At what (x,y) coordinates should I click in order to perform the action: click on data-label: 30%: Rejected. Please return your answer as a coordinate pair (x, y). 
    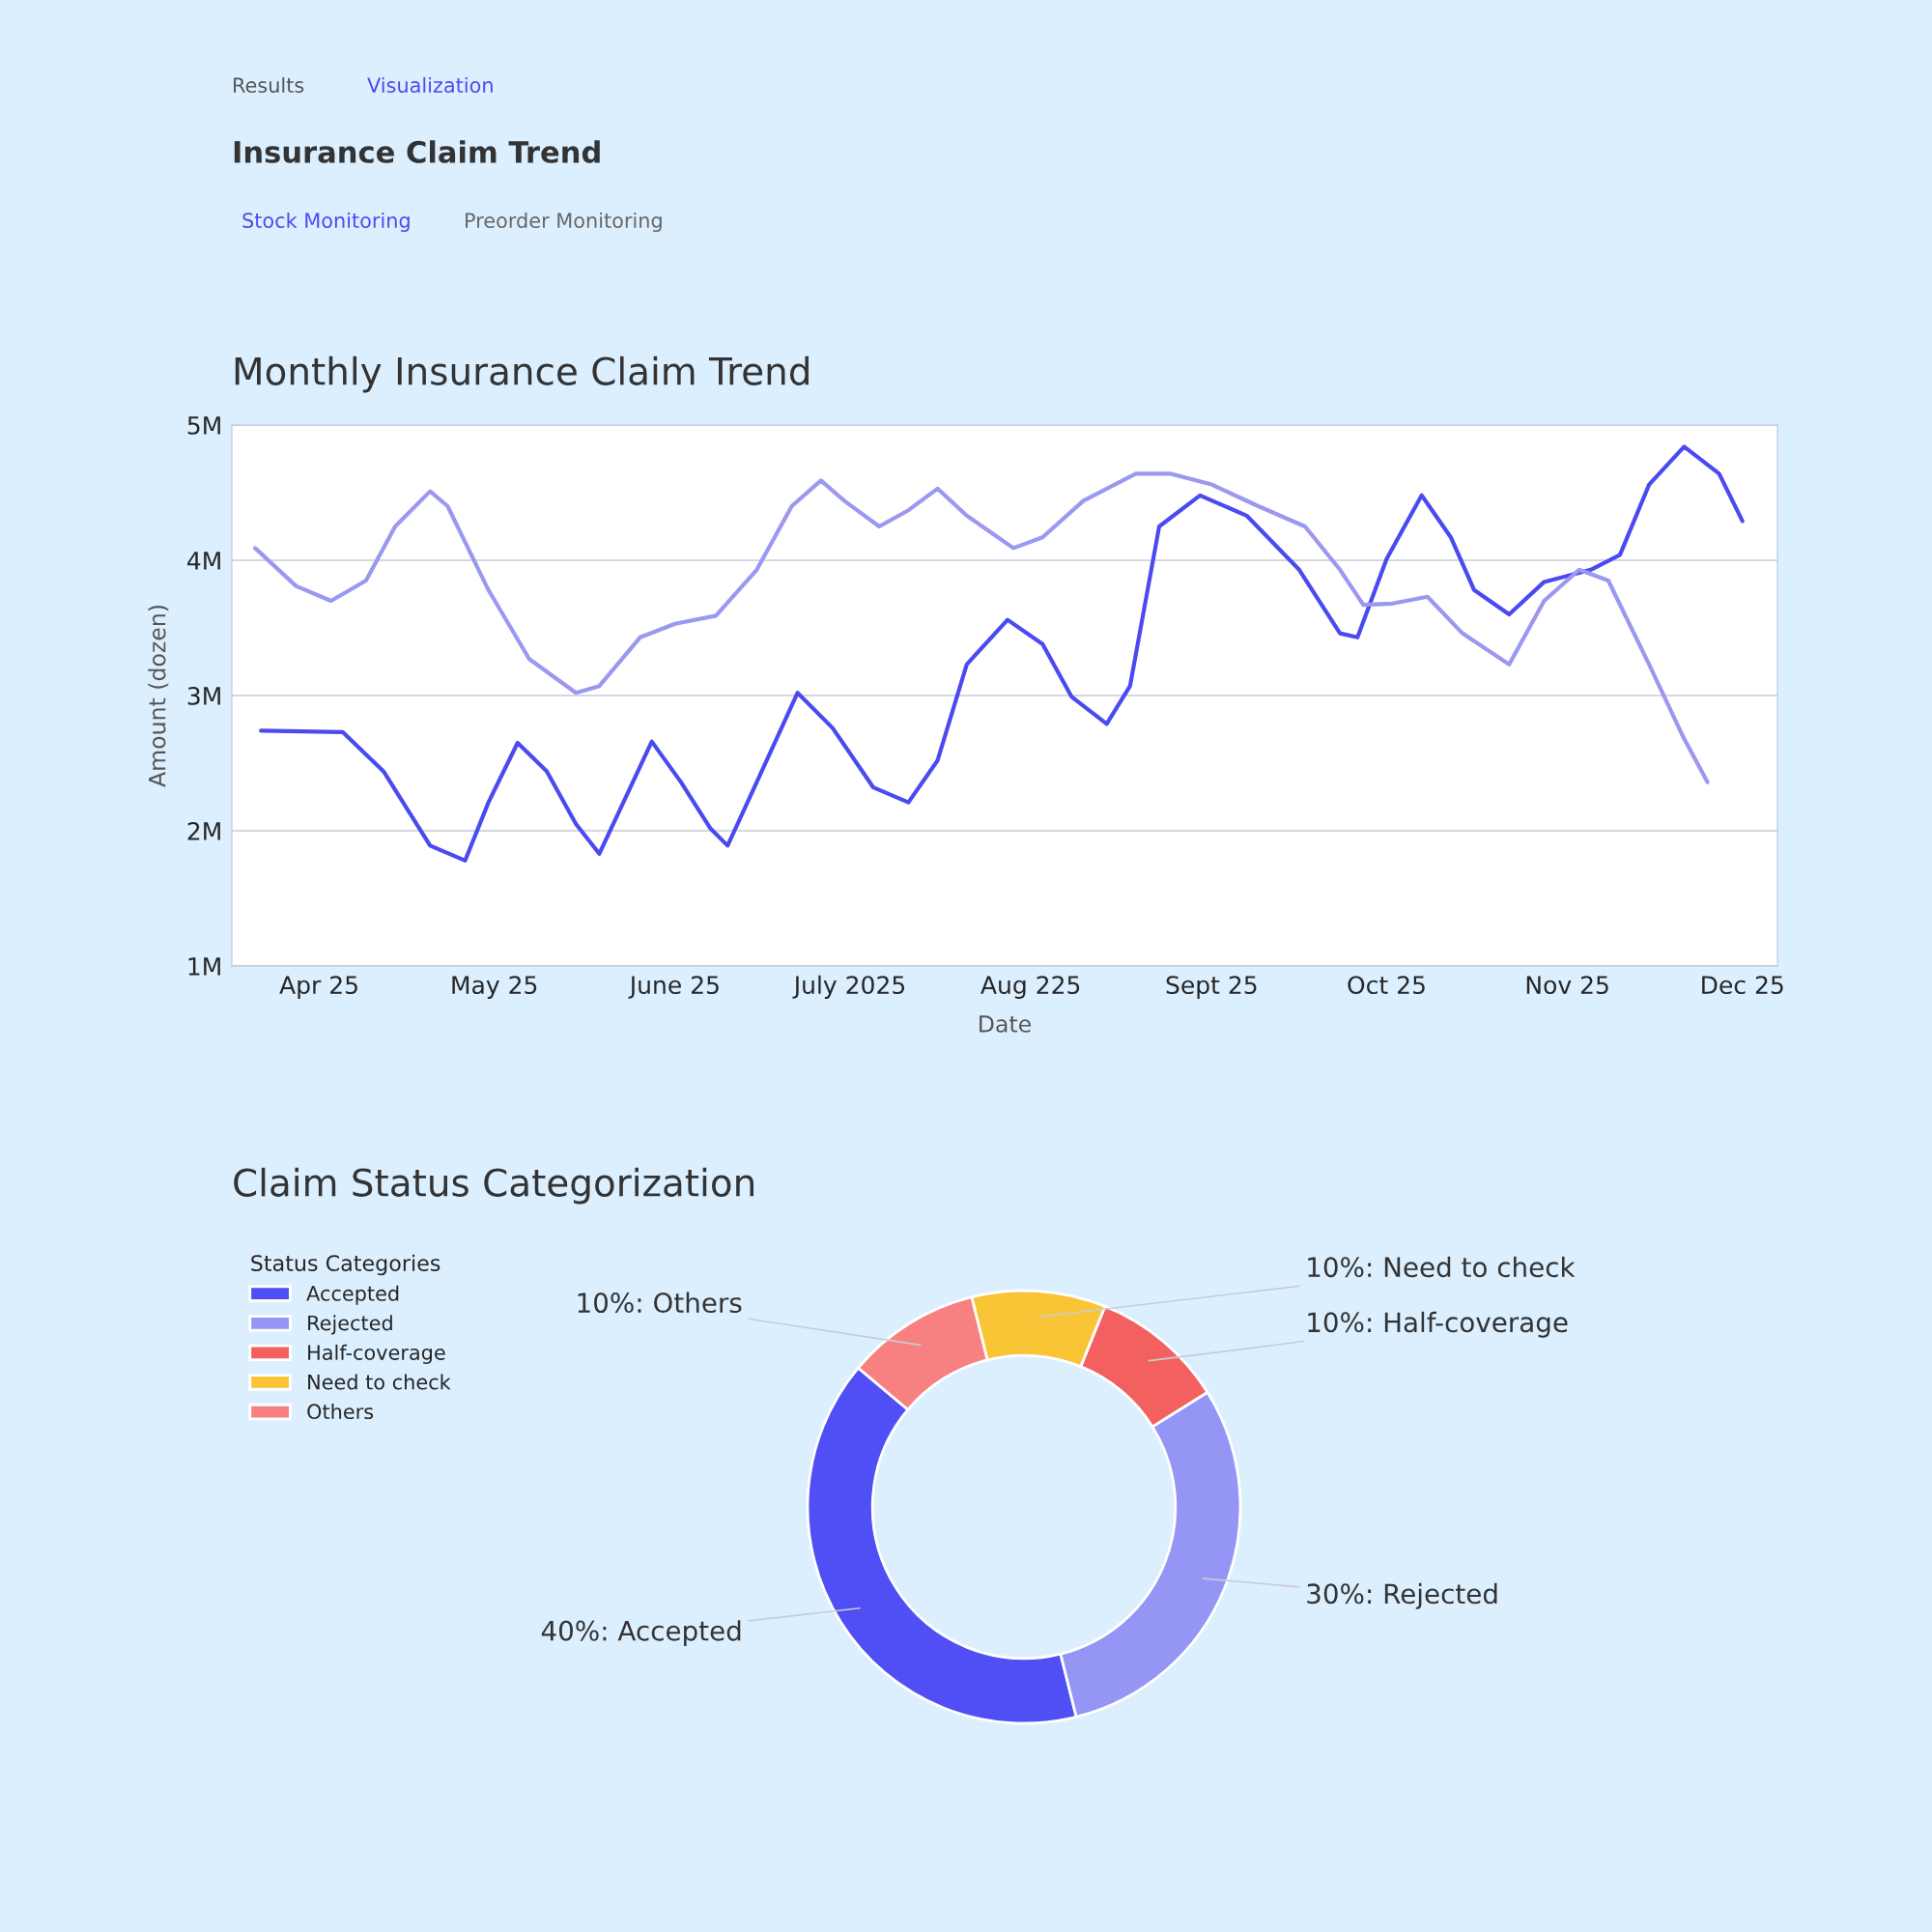
    Looking at the image, I should click on (1402, 1595).